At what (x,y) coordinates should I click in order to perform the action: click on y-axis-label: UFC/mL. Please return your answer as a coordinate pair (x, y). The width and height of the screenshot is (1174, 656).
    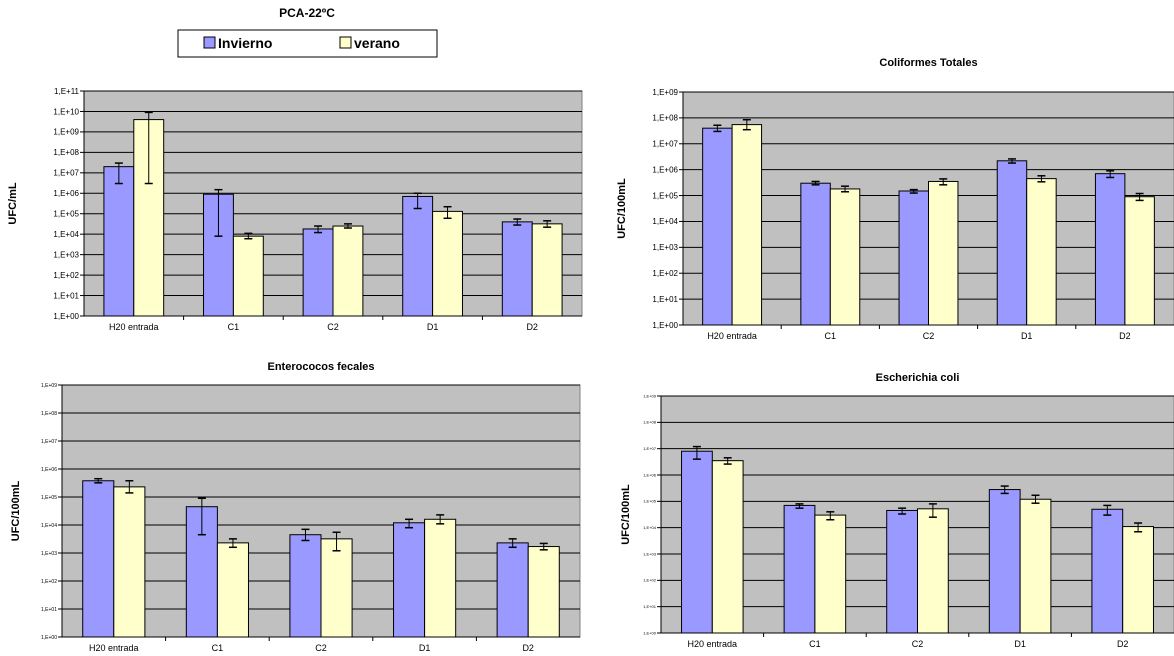
    Looking at the image, I should click on (13, 203).